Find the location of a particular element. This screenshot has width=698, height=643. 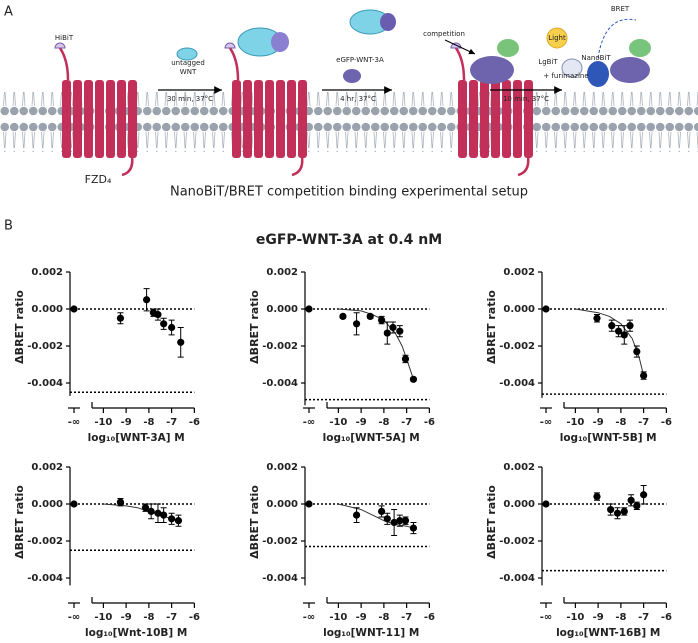

label: competition is located at coordinates (444, 34).